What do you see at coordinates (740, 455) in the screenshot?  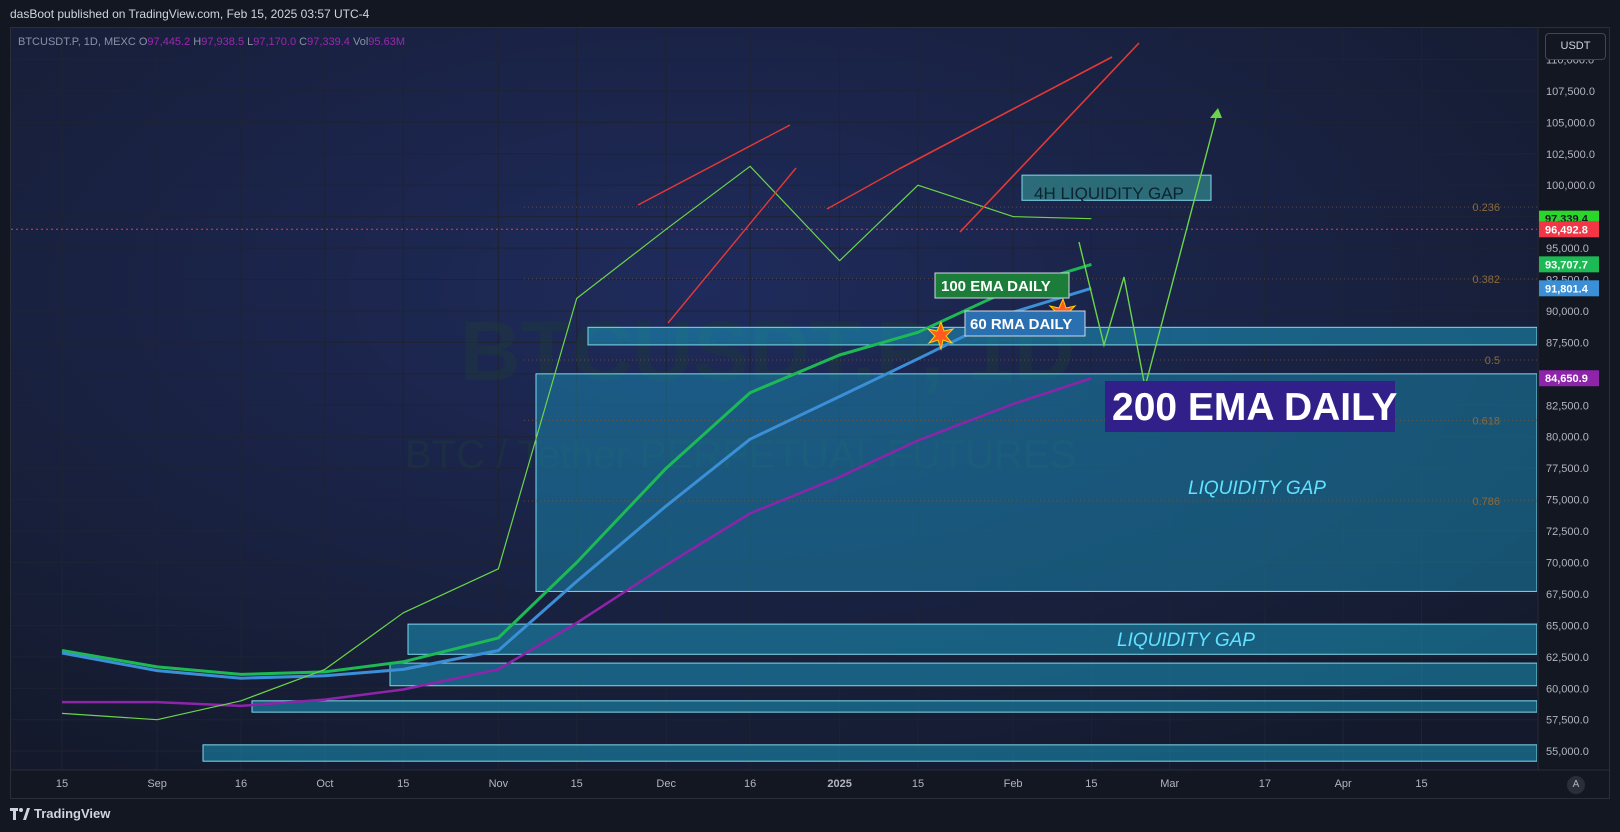 I see `watermark-description: BTC / Tether PERPETUAL FUTURES` at bounding box center [740, 455].